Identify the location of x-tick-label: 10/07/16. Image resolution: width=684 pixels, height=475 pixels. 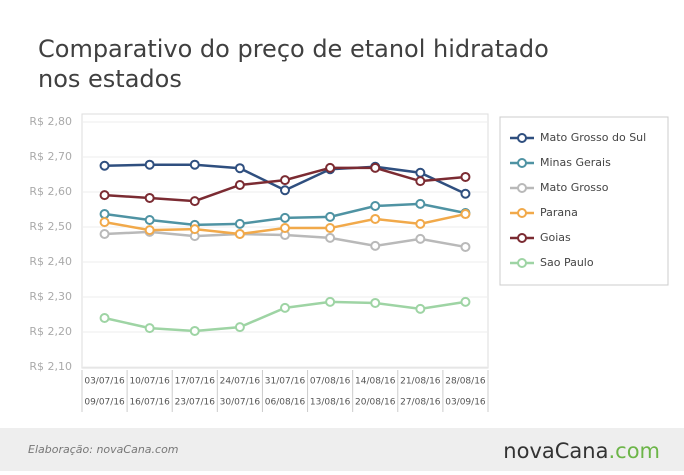
(149, 382).